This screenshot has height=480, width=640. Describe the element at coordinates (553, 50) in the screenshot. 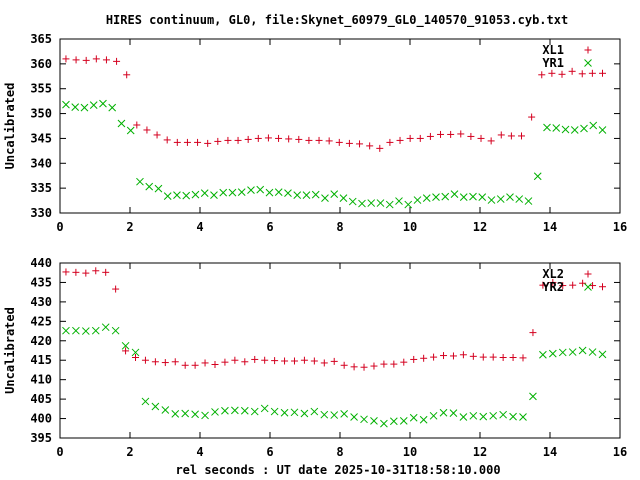

I see `legend-label-XL1: XL1` at that location.